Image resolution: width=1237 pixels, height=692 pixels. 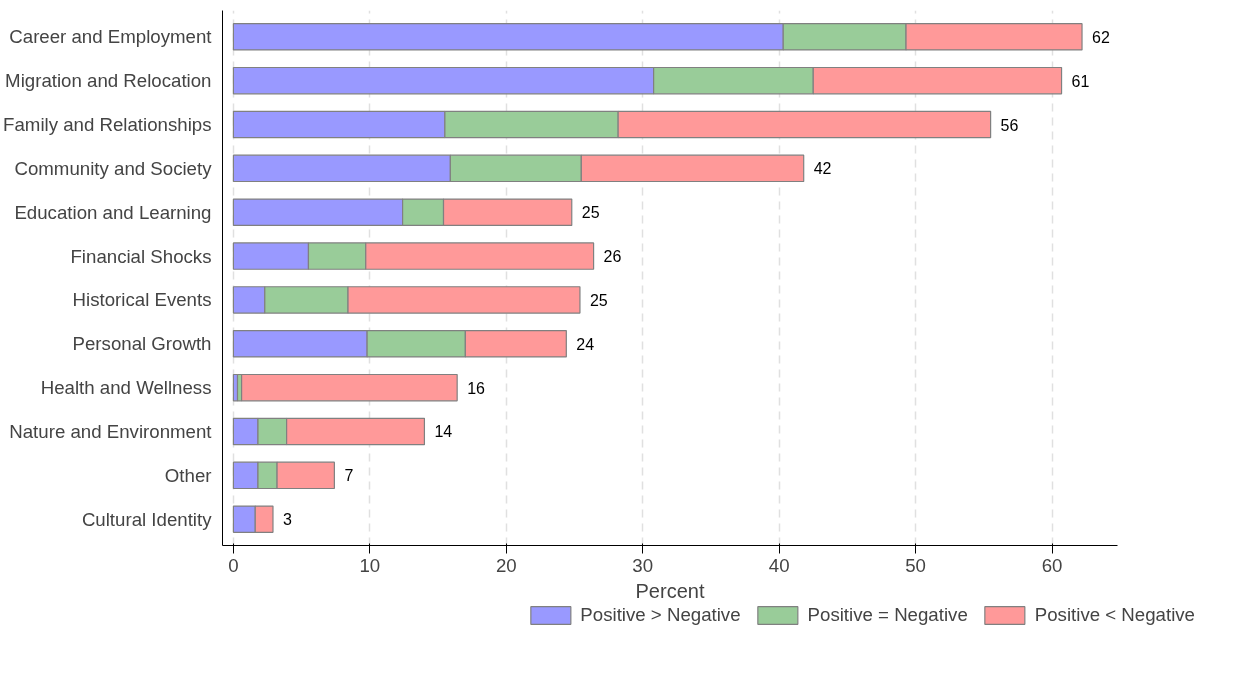 What do you see at coordinates (643, 565) in the screenshot?
I see `x-tick-label: 30` at bounding box center [643, 565].